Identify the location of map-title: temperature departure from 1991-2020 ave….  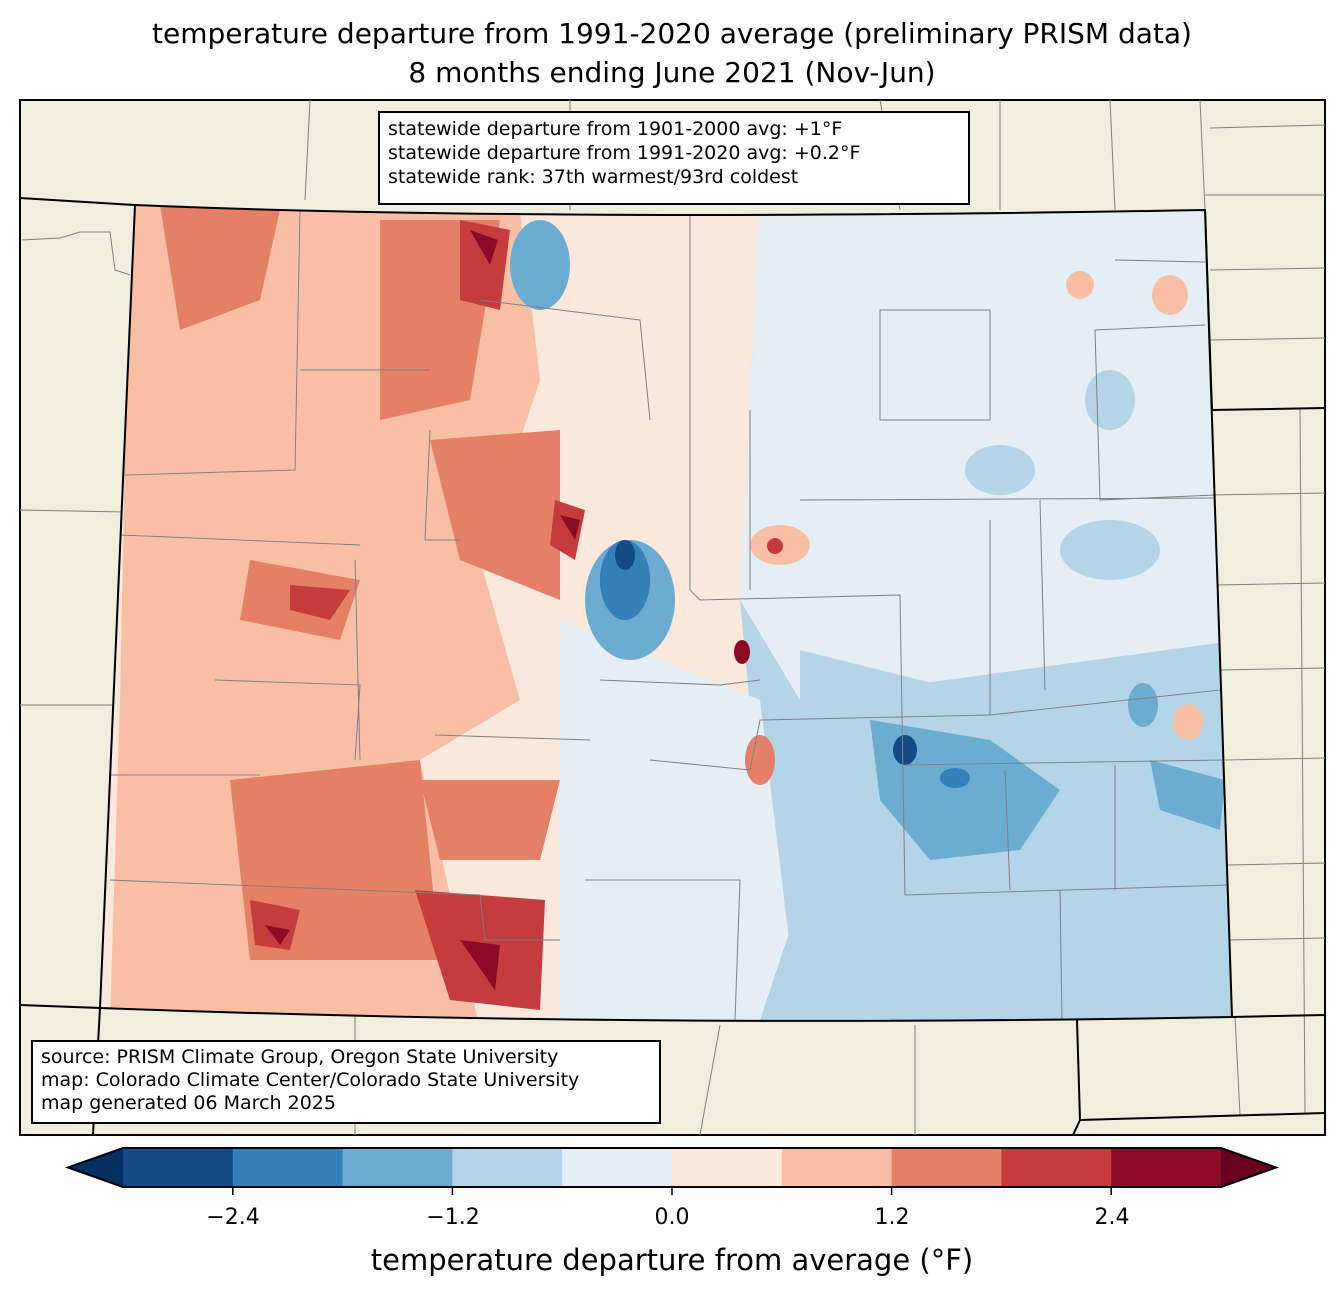
(672, 33).